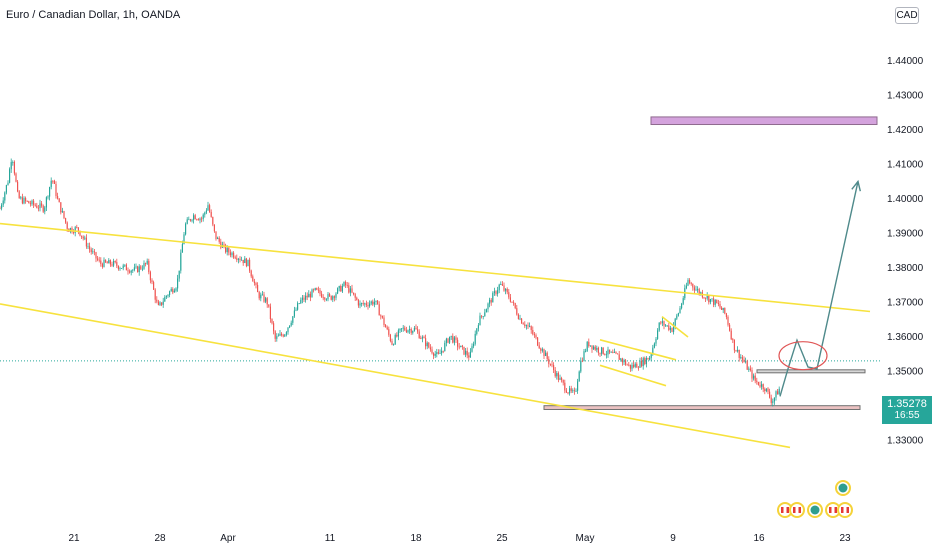  What do you see at coordinates (330, 538) in the screenshot?
I see `x-tick-label: 11` at bounding box center [330, 538].